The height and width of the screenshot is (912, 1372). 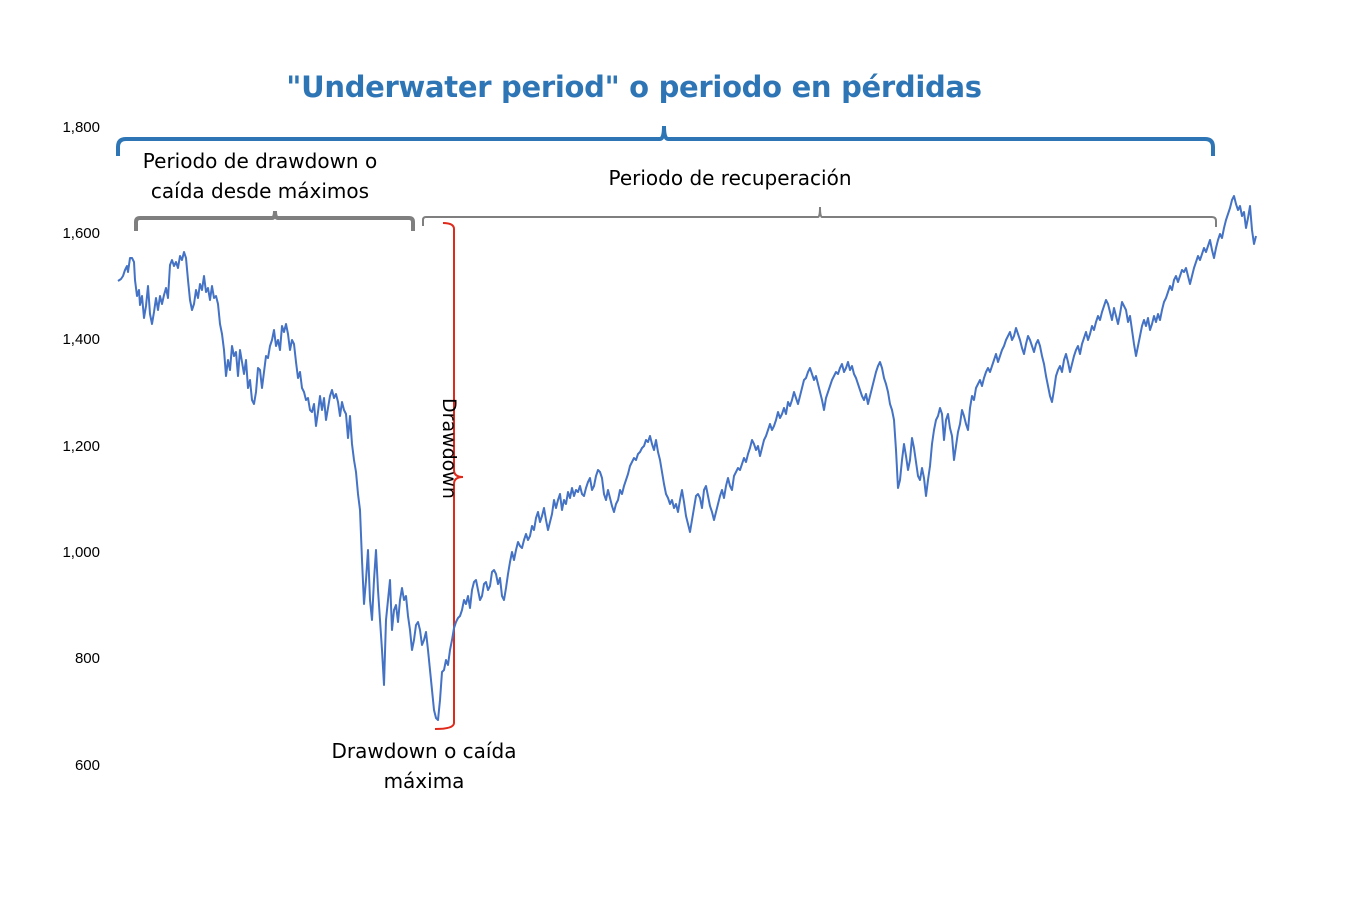 I want to click on y-tick-1600: 1,600, so click(x=81, y=233).